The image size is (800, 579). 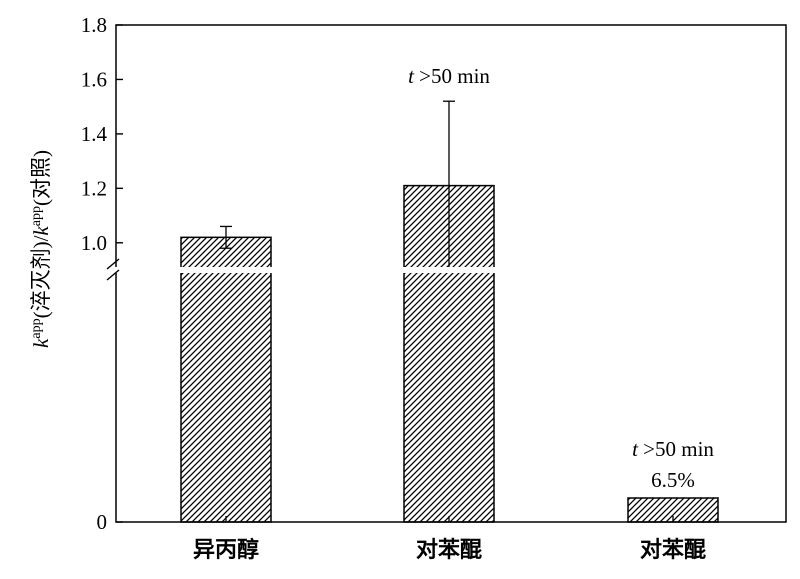 I want to click on axis-break-mark-lower, so click(x=113, y=275).